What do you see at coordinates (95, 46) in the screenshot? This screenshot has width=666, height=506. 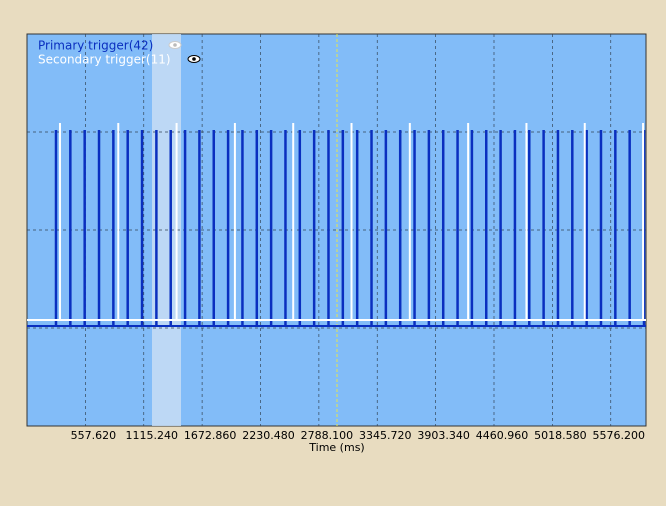 I see `legend-primary: Primary trigger(42)` at bounding box center [95, 46].